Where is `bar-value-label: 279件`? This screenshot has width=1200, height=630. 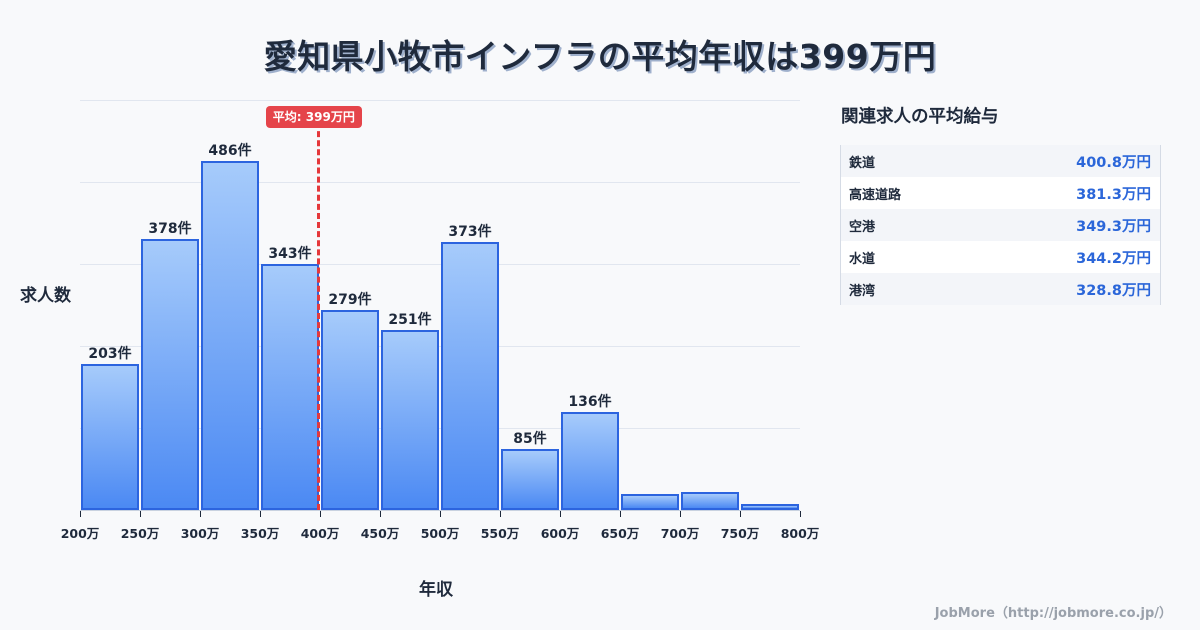
bar-value-label: 279件 is located at coordinates (350, 299).